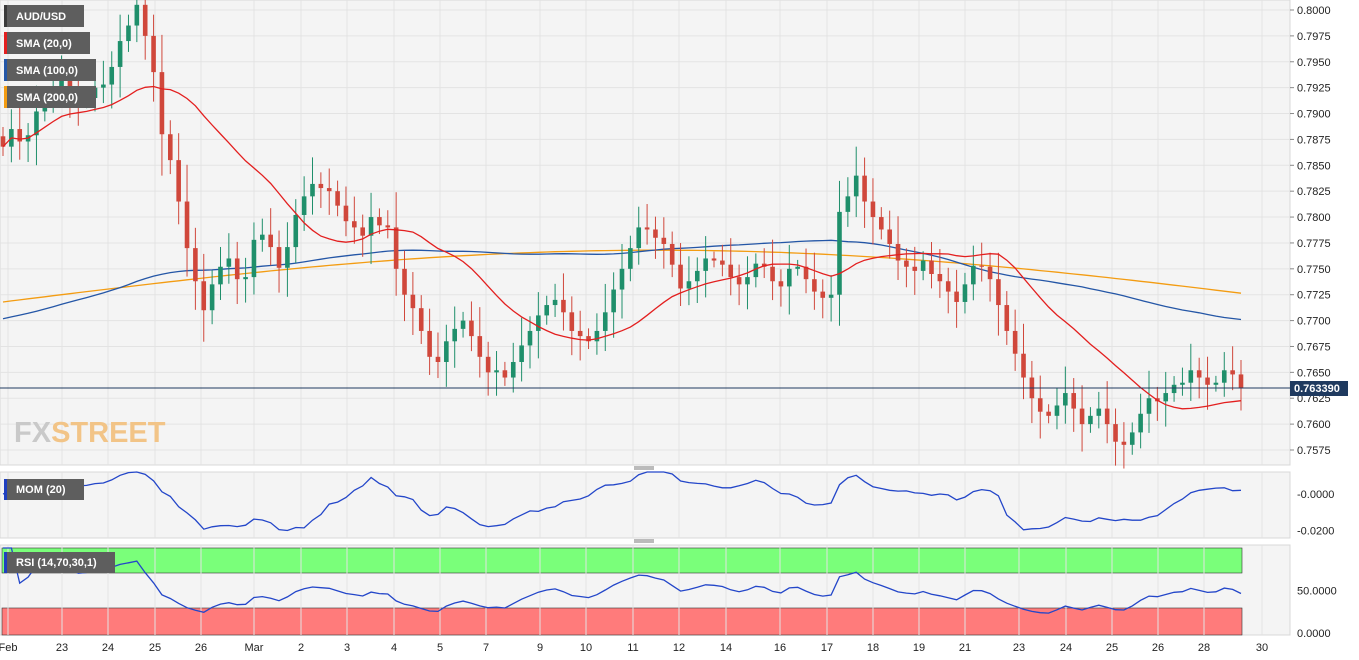 The image size is (1359, 660). I want to click on momentum-tick-label: -0.0200, so click(1315, 532).